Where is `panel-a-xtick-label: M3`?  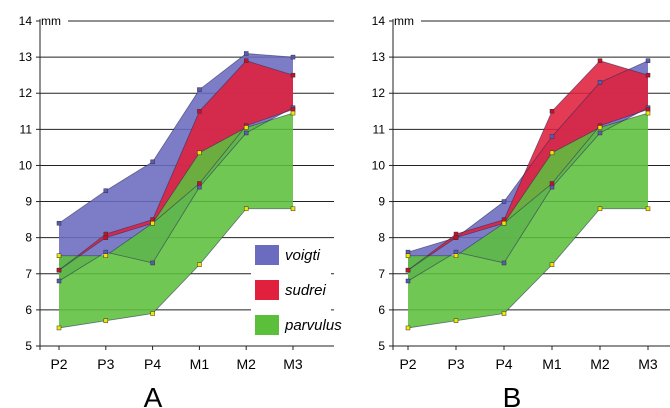
panel-a-xtick-label: M3 is located at coordinates (293, 364).